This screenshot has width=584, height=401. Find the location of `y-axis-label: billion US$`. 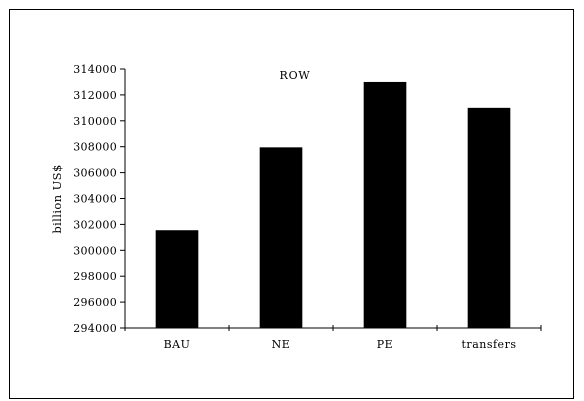

y-axis-label: billion US$ is located at coordinates (57, 198).